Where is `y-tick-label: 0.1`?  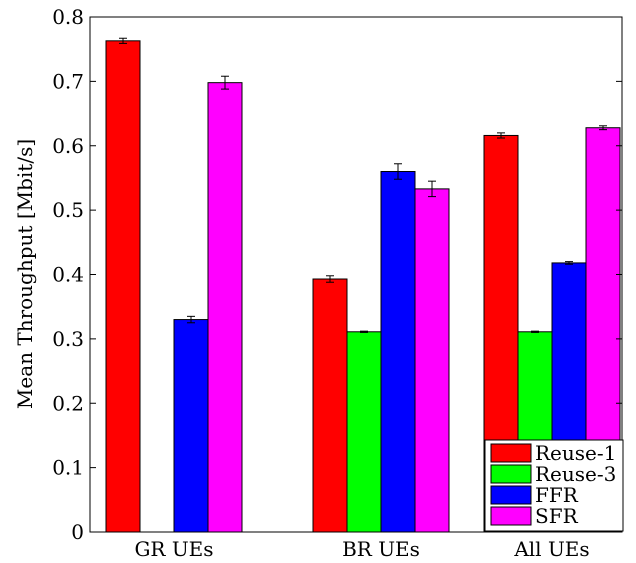 y-tick-label: 0.1 is located at coordinates (68, 468).